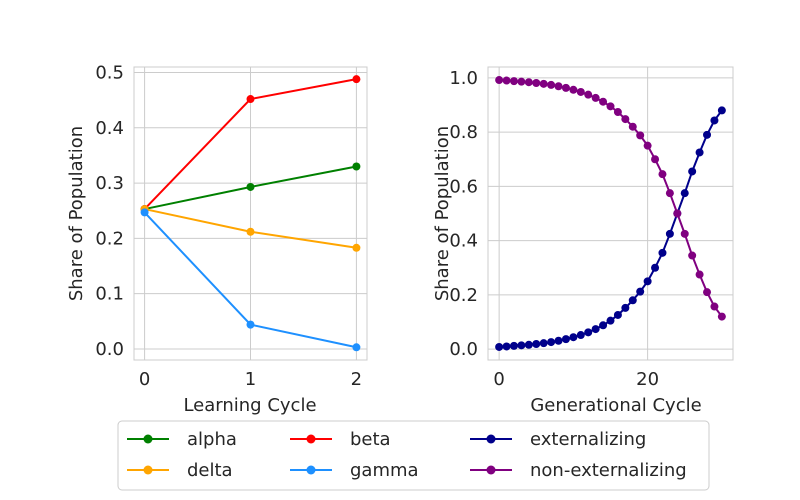 This screenshot has height=500, width=800. What do you see at coordinates (498, 379) in the screenshot?
I see `right-xtick-label: 0` at bounding box center [498, 379].